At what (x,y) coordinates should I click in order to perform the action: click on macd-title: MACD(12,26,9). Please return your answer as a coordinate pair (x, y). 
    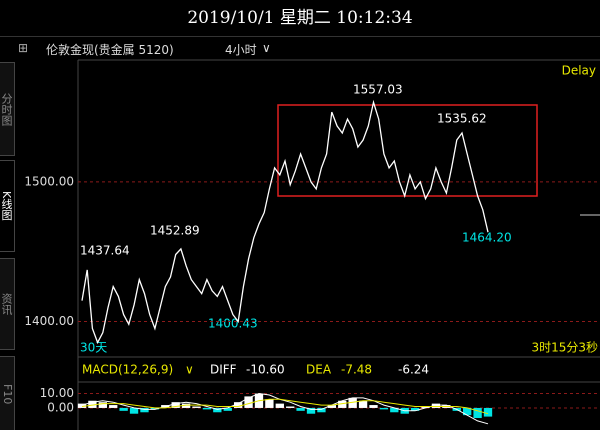
    Looking at the image, I should click on (127, 370).